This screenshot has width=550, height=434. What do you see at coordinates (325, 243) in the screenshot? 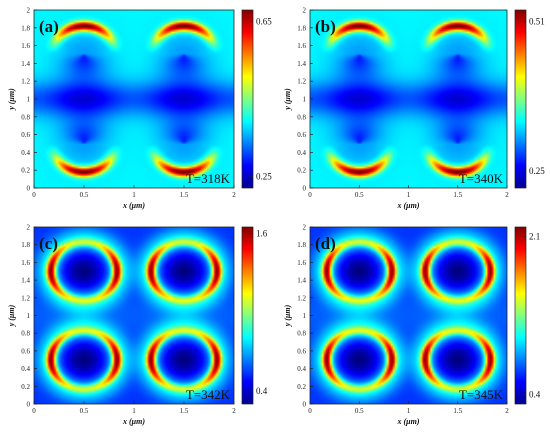
I see `panel-label: (d)` at bounding box center [325, 243].